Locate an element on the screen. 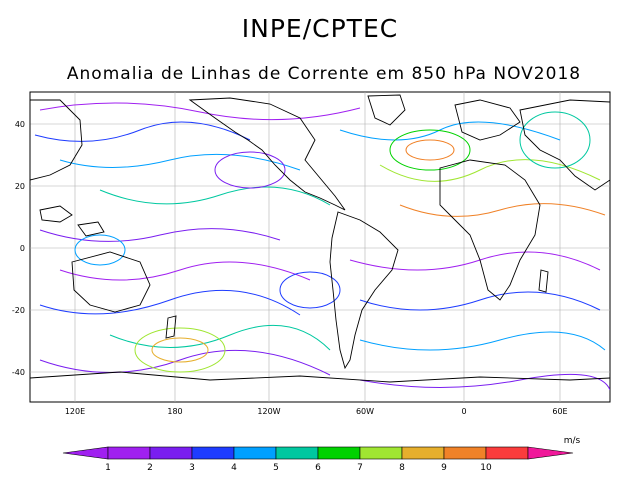 Image resolution: width=640 pixels, height=494 pixels. lat-tick-labels: 40 20 0 -20 -40 is located at coordinates (18, 248).